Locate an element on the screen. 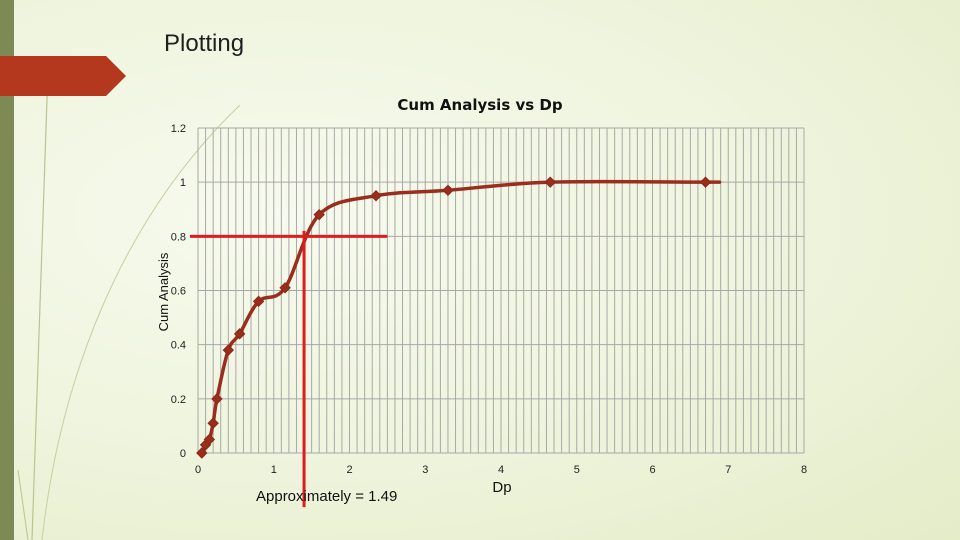 Image resolution: width=960 pixels, height=540 pixels. y-tick-label: 1 is located at coordinates (183, 183).